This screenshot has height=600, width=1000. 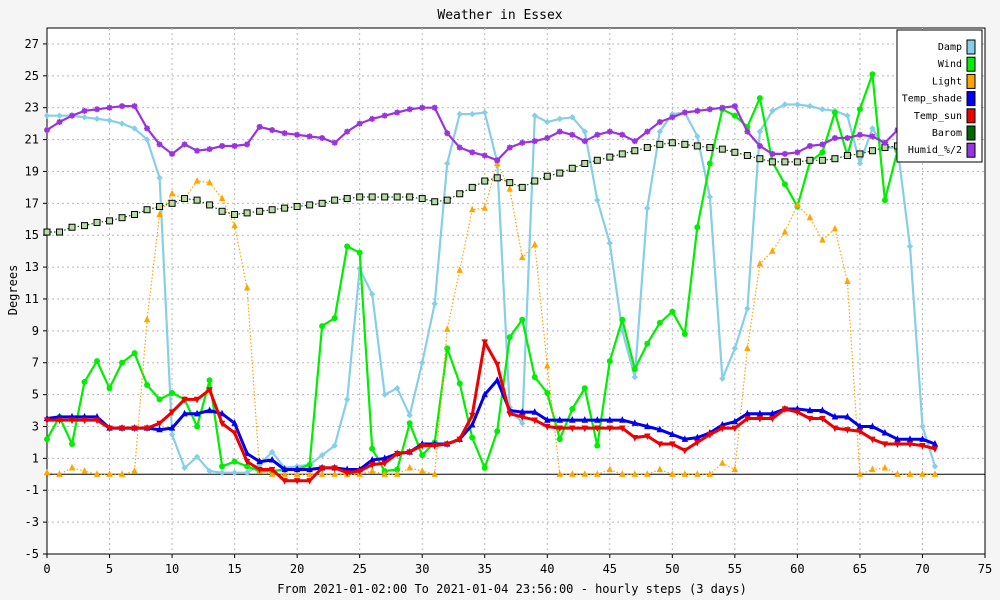 What do you see at coordinates (985, 569) in the screenshot?
I see `x-tick-label: 75` at bounding box center [985, 569].